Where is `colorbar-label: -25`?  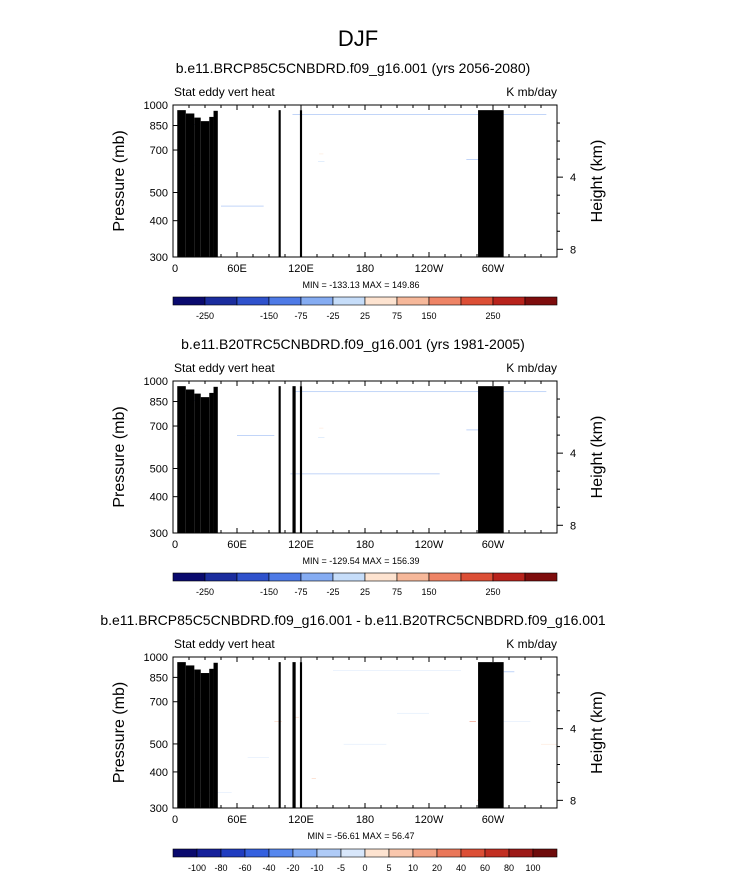 colorbar-label: -25 is located at coordinates (332, 592).